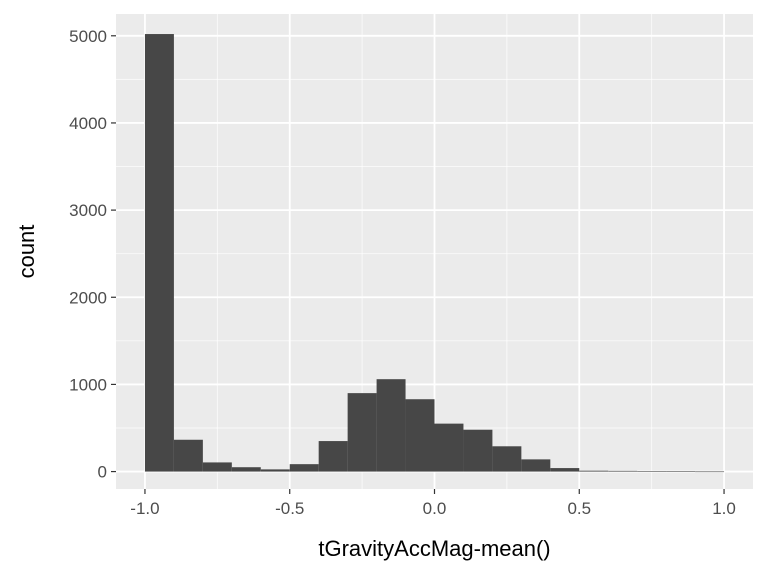 This screenshot has height=576, width=768. Describe the element at coordinates (434, 548) in the screenshot. I see `x-axis-title: tGravityAccMag-mean()` at that location.